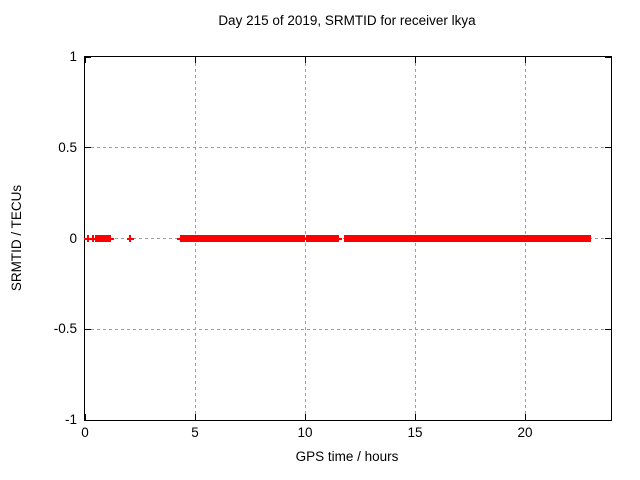  I want to click on x-tick-label: 5, so click(195, 432).